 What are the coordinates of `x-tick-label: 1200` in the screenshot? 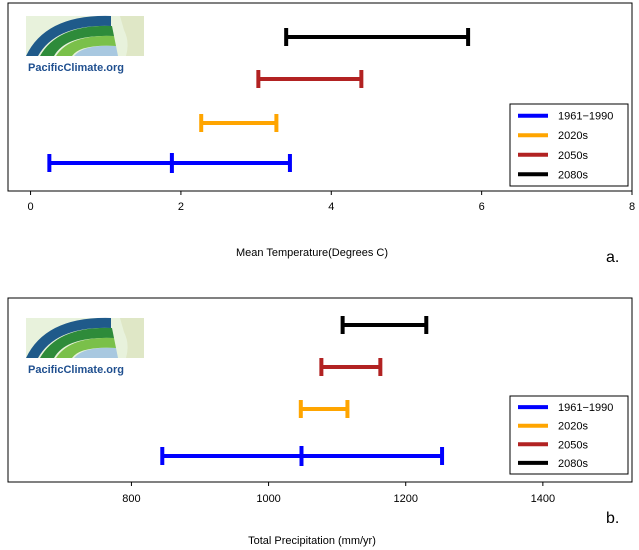 It's located at (405, 499).